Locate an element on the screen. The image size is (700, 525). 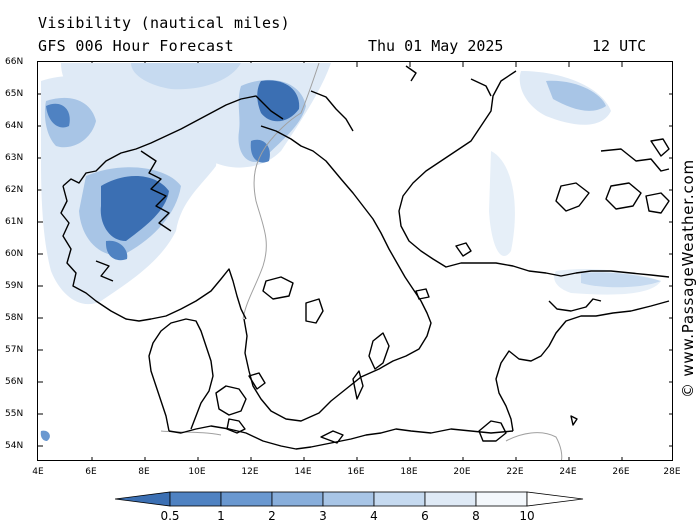
fog-core-norway is located at coordinates (134, 208).